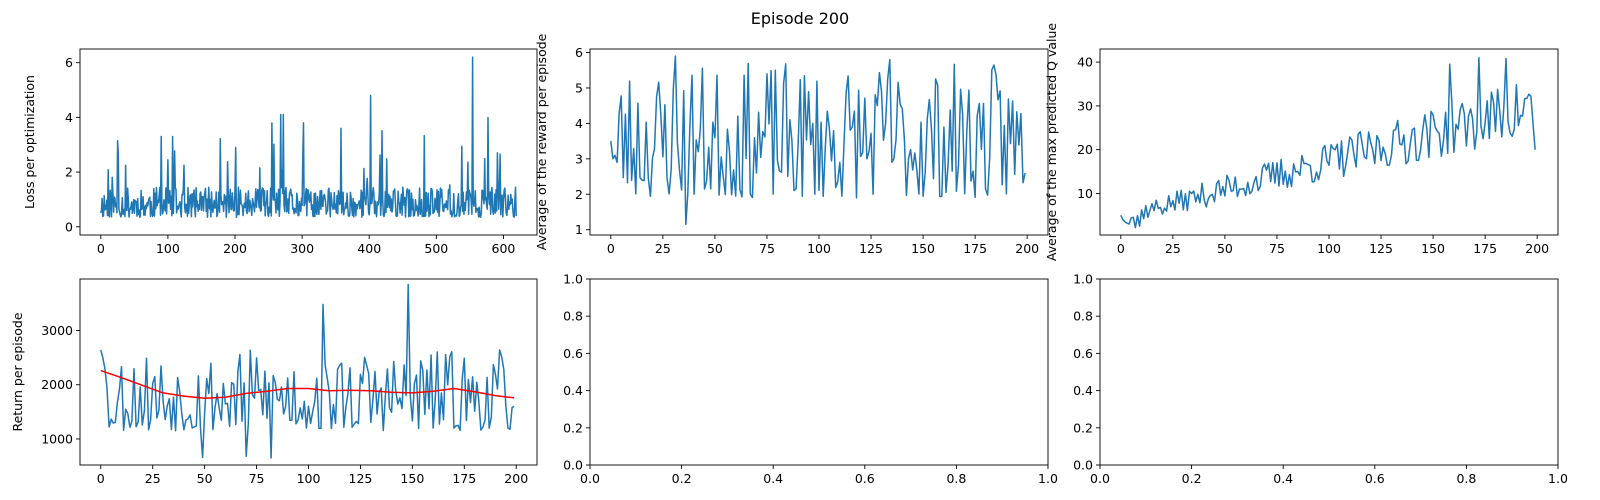 This screenshot has height=500, width=1600. Describe the element at coordinates (541, 141) in the screenshot. I see `y-axis-label: Average of the reward per episode` at that location.